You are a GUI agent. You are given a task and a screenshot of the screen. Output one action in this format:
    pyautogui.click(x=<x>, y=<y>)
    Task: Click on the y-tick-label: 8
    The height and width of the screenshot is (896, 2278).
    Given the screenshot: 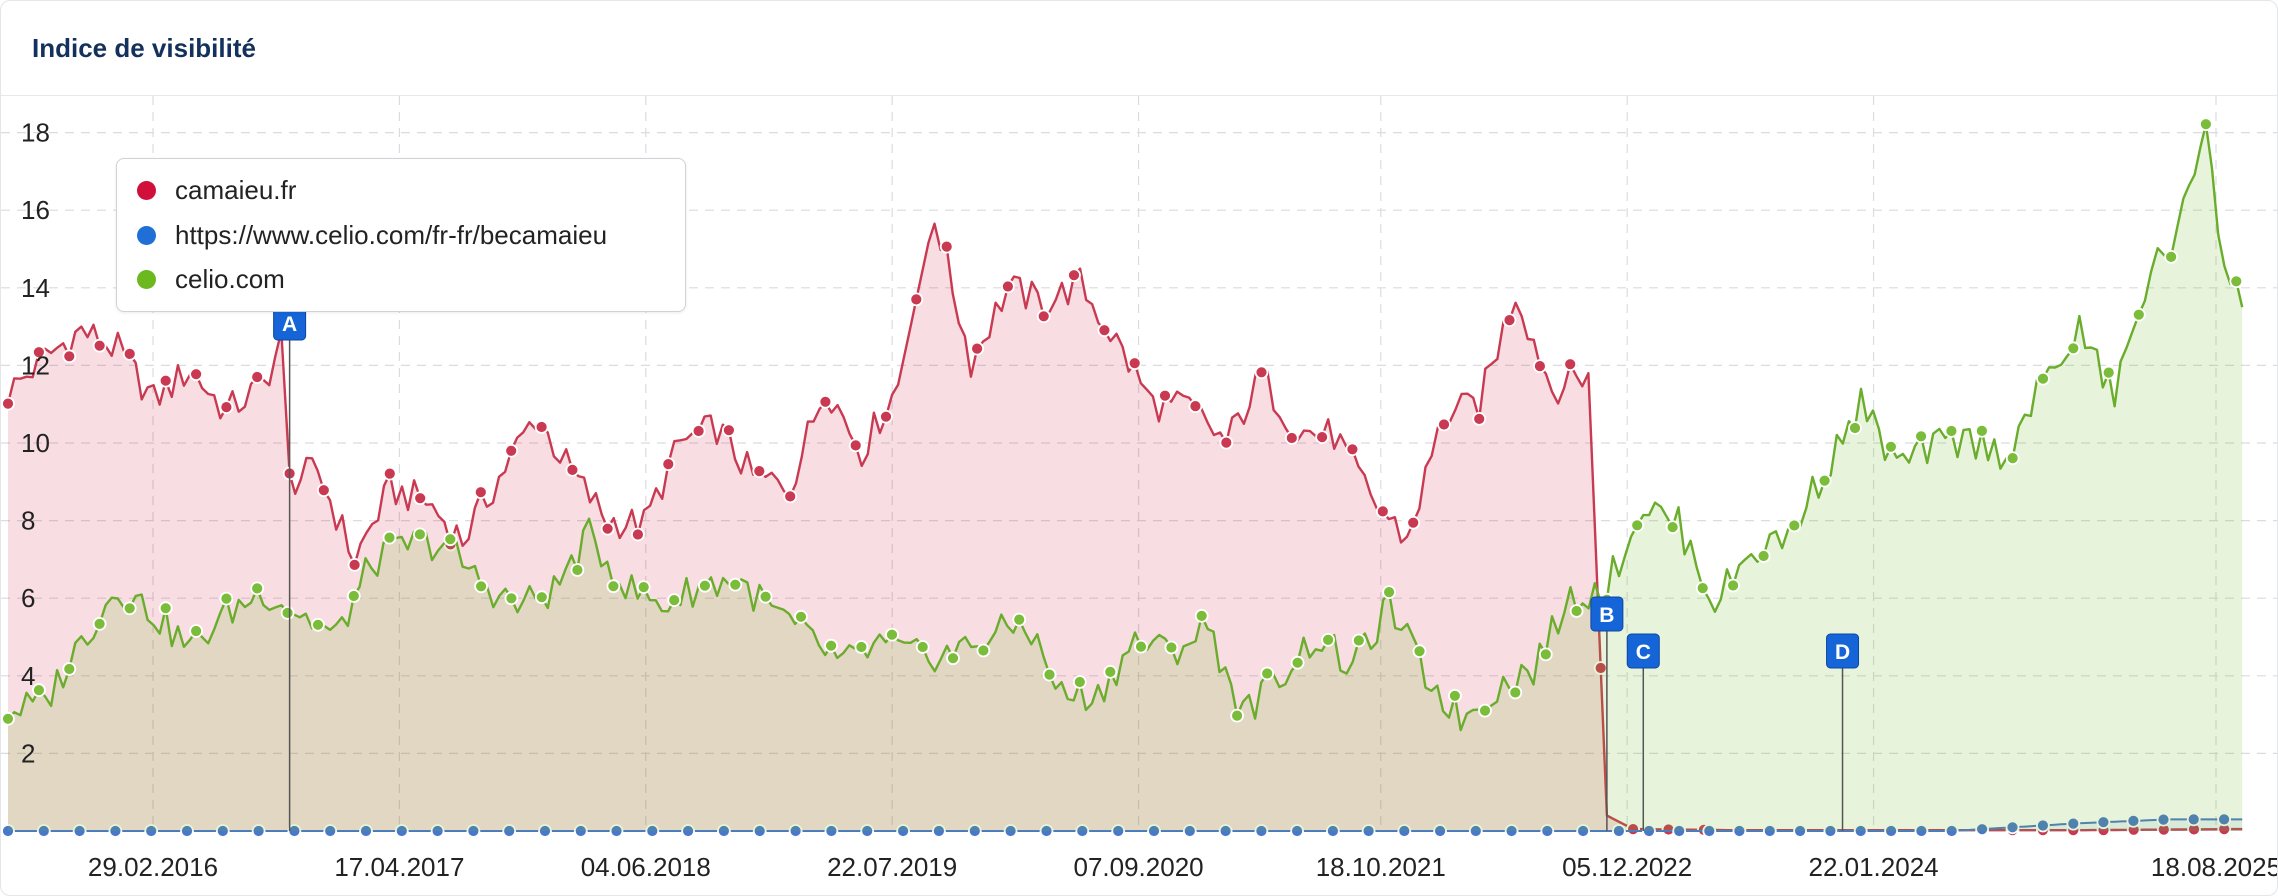 What is the action you would take?
    pyautogui.click(x=28, y=521)
    